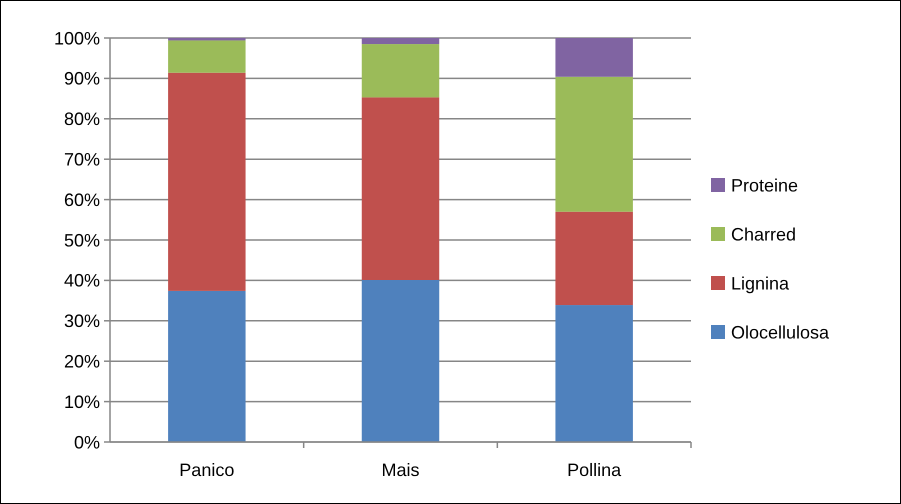 The image size is (901, 504). Describe the element at coordinates (82, 362) in the screenshot. I see `y-tick-label: 20%` at that location.